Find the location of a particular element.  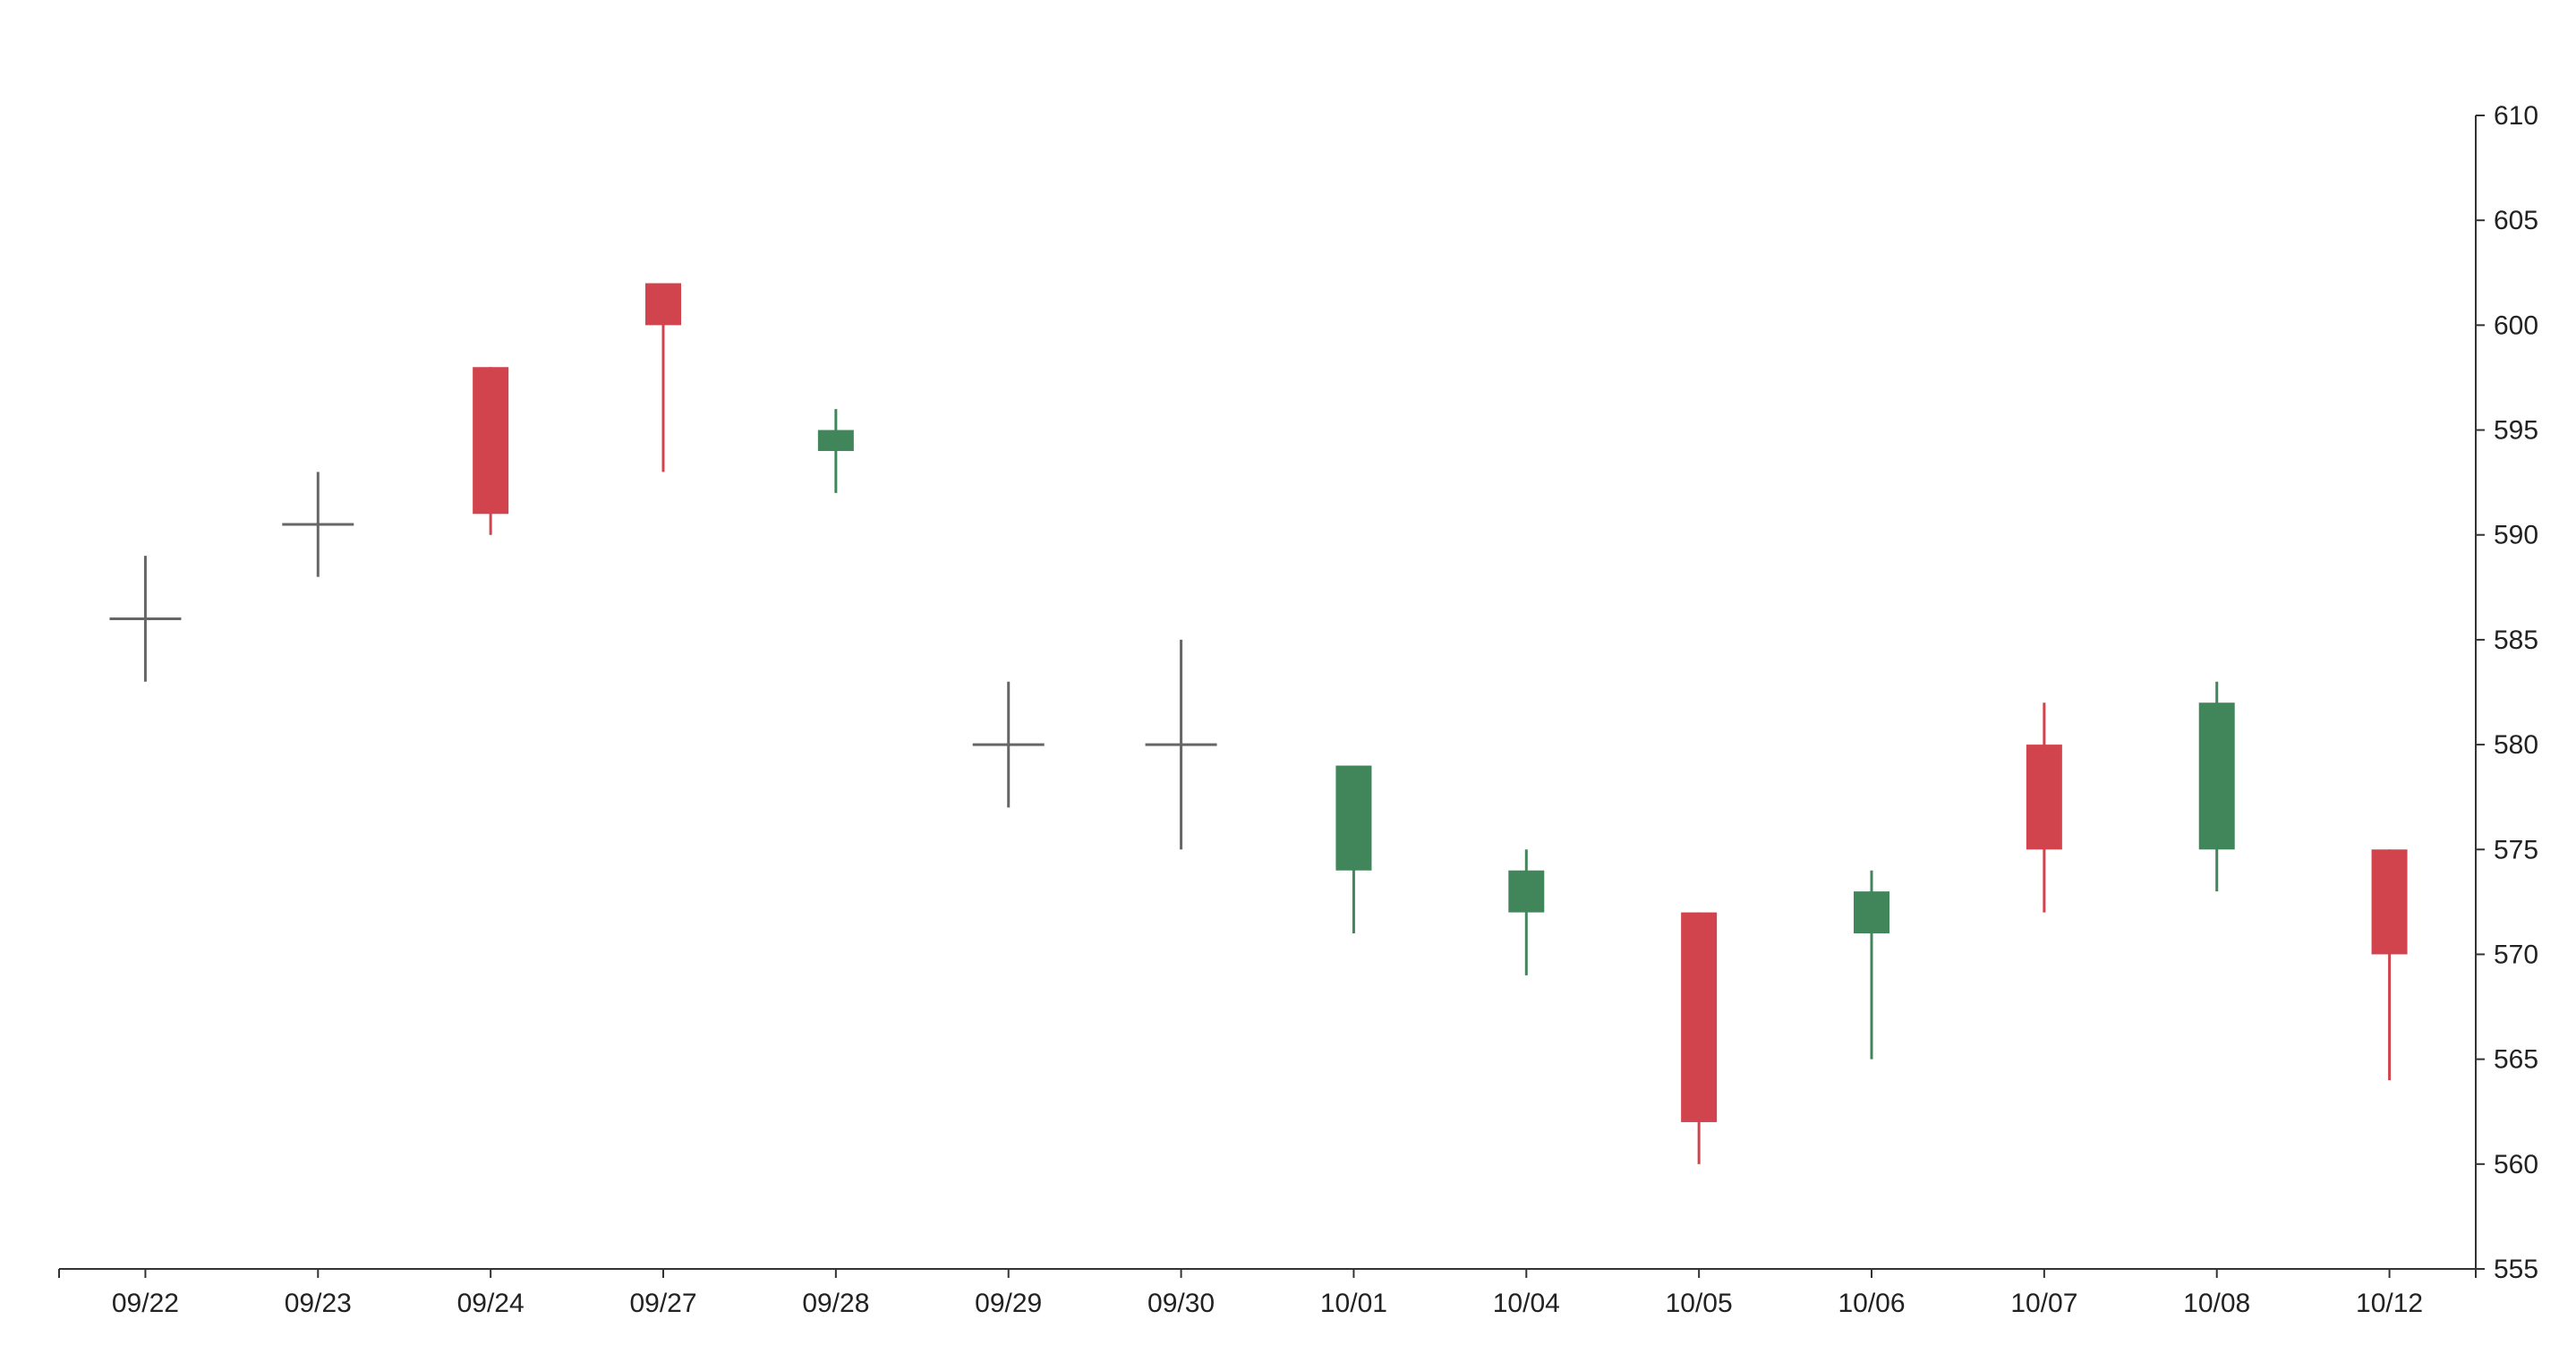

y-tick-label: 580 is located at coordinates (2516, 745).